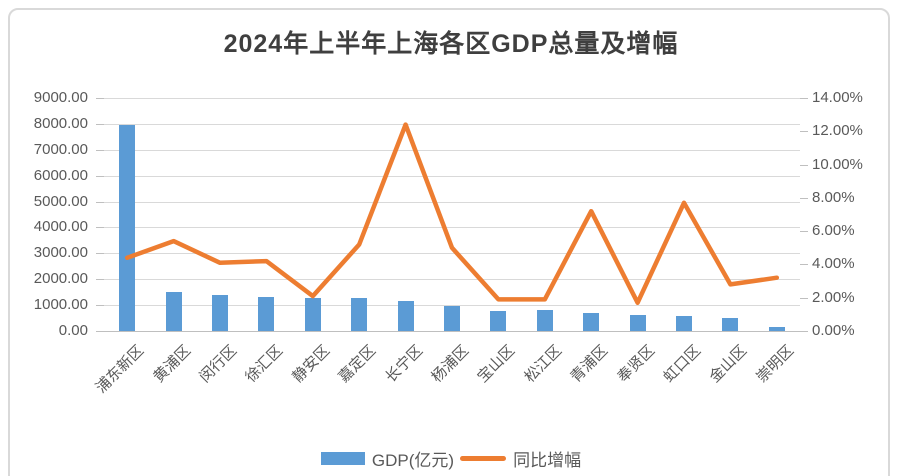 This screenshot has width=902, height=476. Describe the element at coordinates (60, 227) in the screenshot. I see `left-axis-label: 4000.00` at that location.